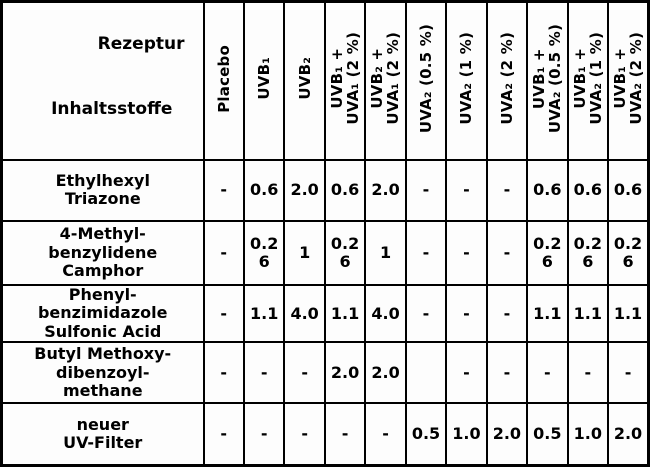 Image resolution: width=650 pixels, height=467 pixels. I want to click on column-header-label: UVB₂, so click(304, 79).